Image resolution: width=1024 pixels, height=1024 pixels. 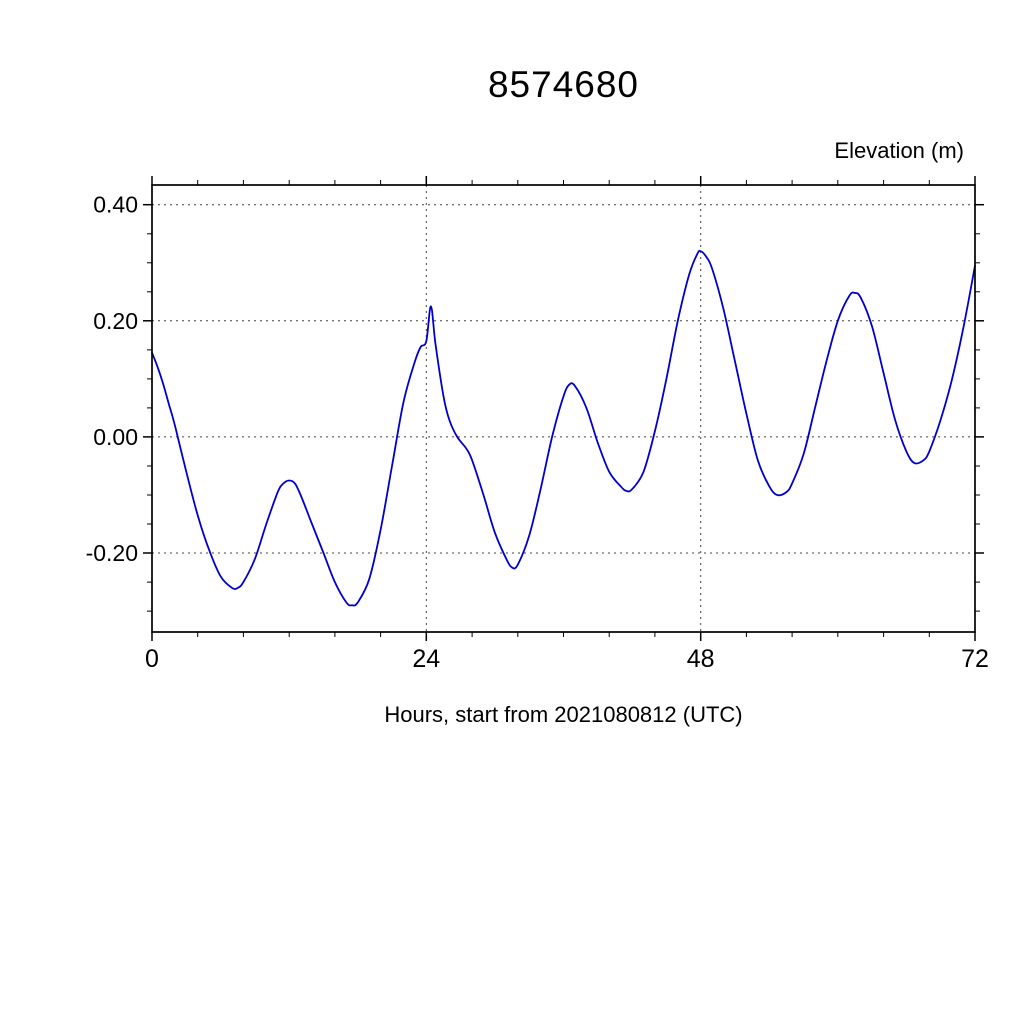 What do you see at coordinates (115, 437) in the screenshot?
I see `svg-text: 0.00` at bounding box center [115, 437].